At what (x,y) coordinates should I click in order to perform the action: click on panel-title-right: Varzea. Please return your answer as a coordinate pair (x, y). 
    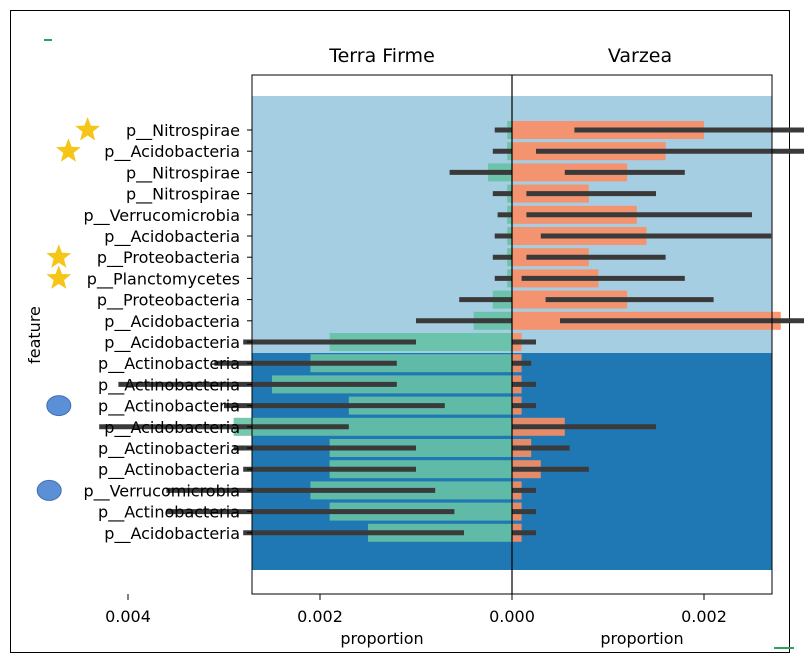
    Looking at the image, I should click on (640, 56).